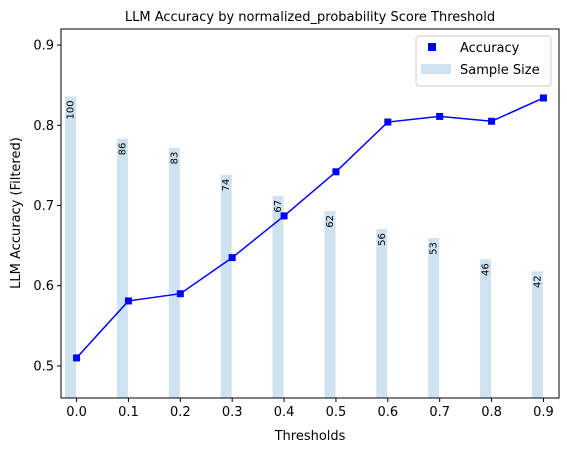 The width and height of the screenshot is (567, 452). I want to click on sample-size-bar-label: 46, so click(486, 269).